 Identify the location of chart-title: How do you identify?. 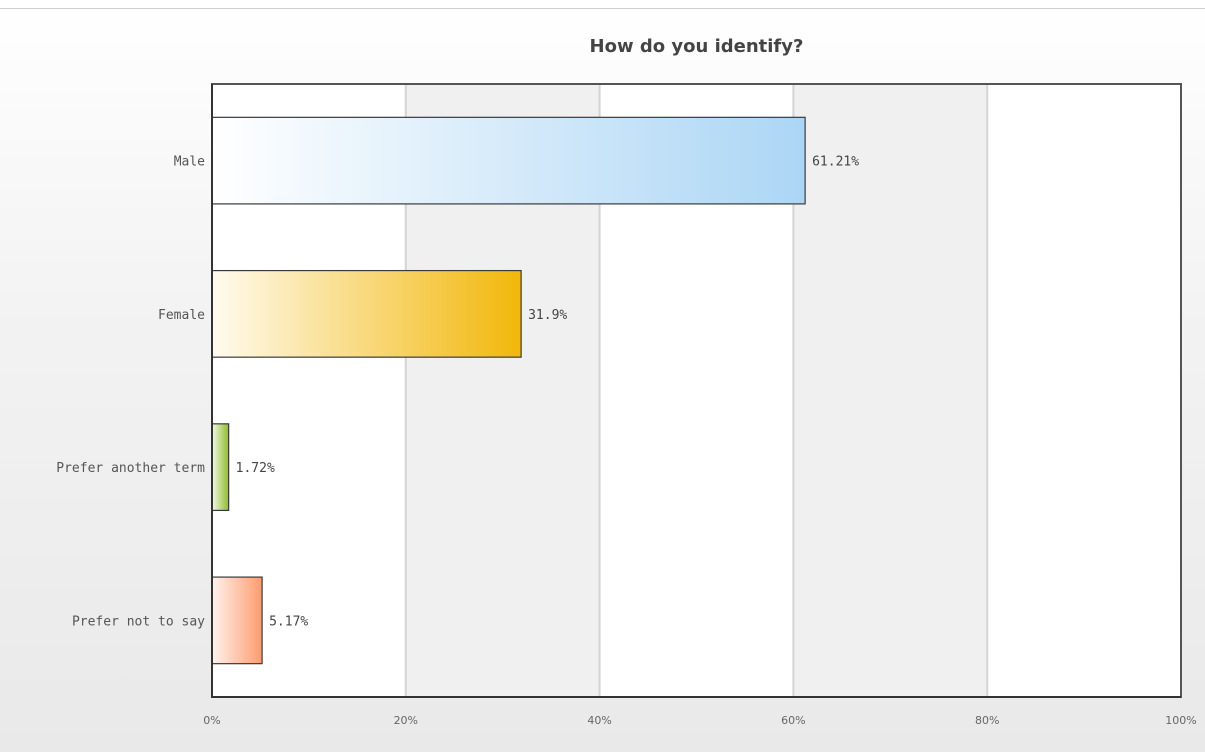
(696, 46).